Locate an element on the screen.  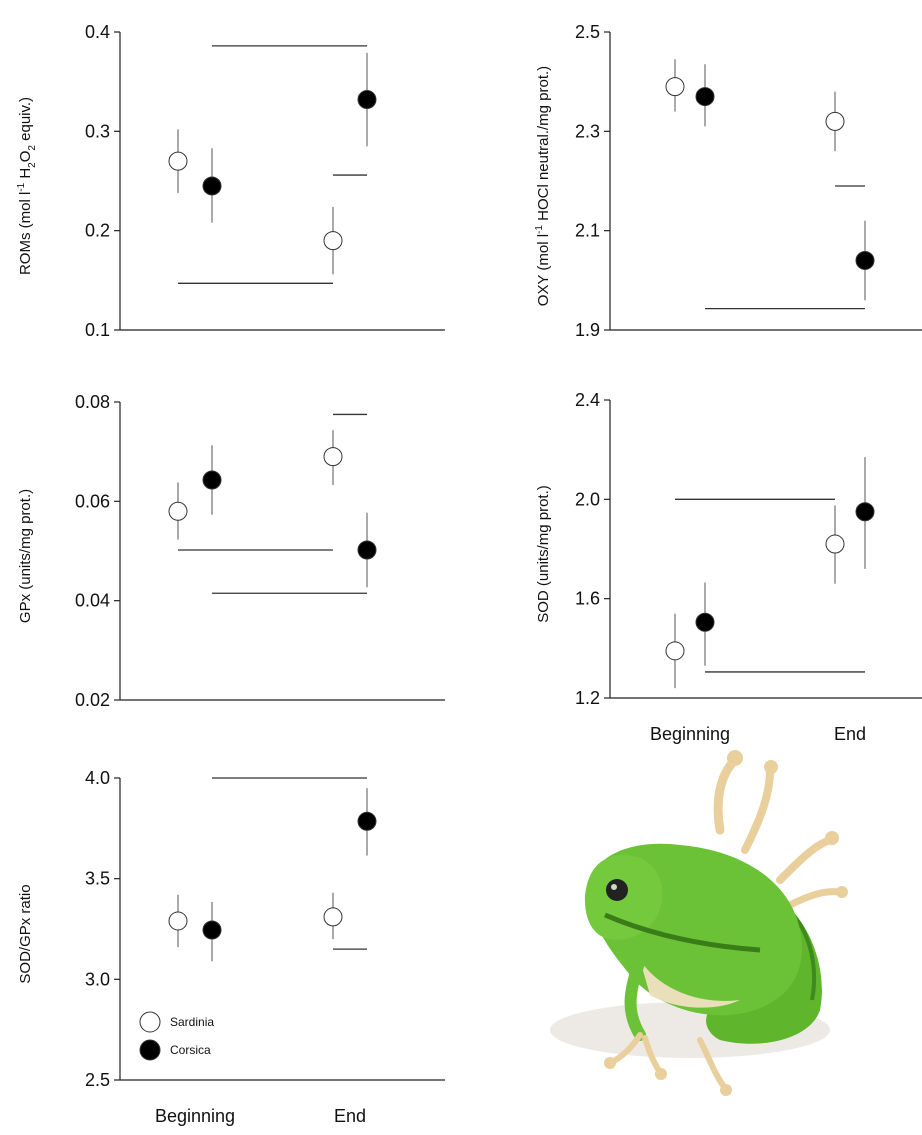
y-tick-label: 4.0 is located at coordinates (97, 778).